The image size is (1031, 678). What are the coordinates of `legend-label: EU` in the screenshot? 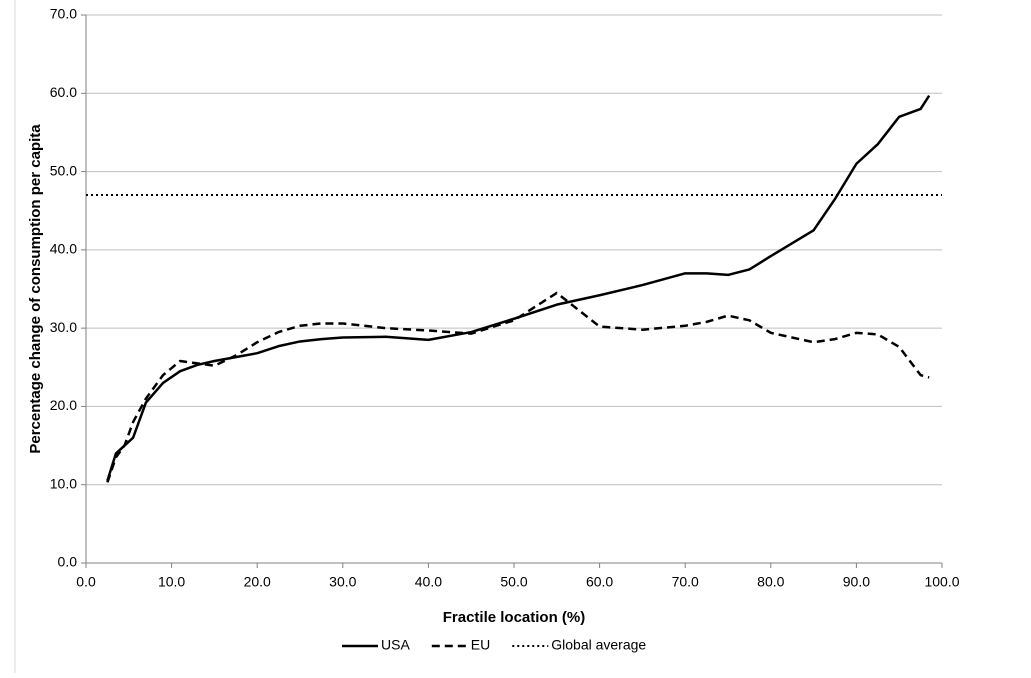 It's located at (480, 645).